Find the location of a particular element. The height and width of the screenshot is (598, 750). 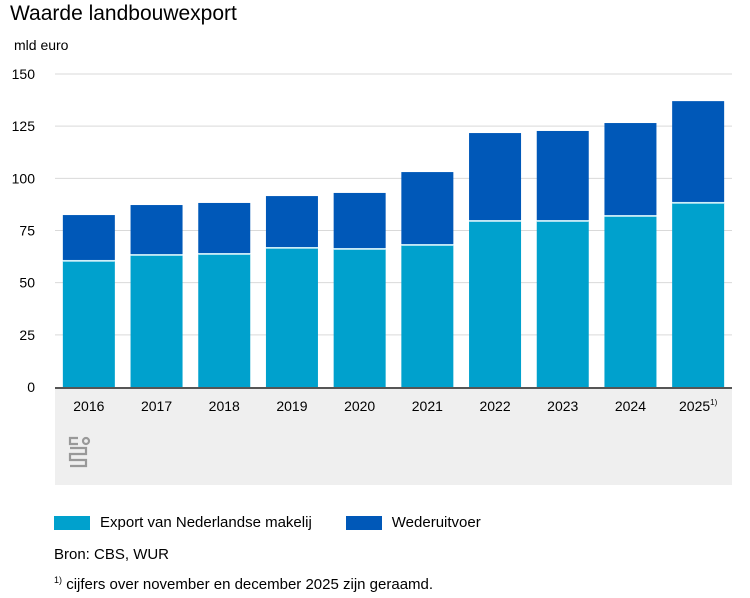

x-tick-label: 2016 is located at coordinates (88, 406).